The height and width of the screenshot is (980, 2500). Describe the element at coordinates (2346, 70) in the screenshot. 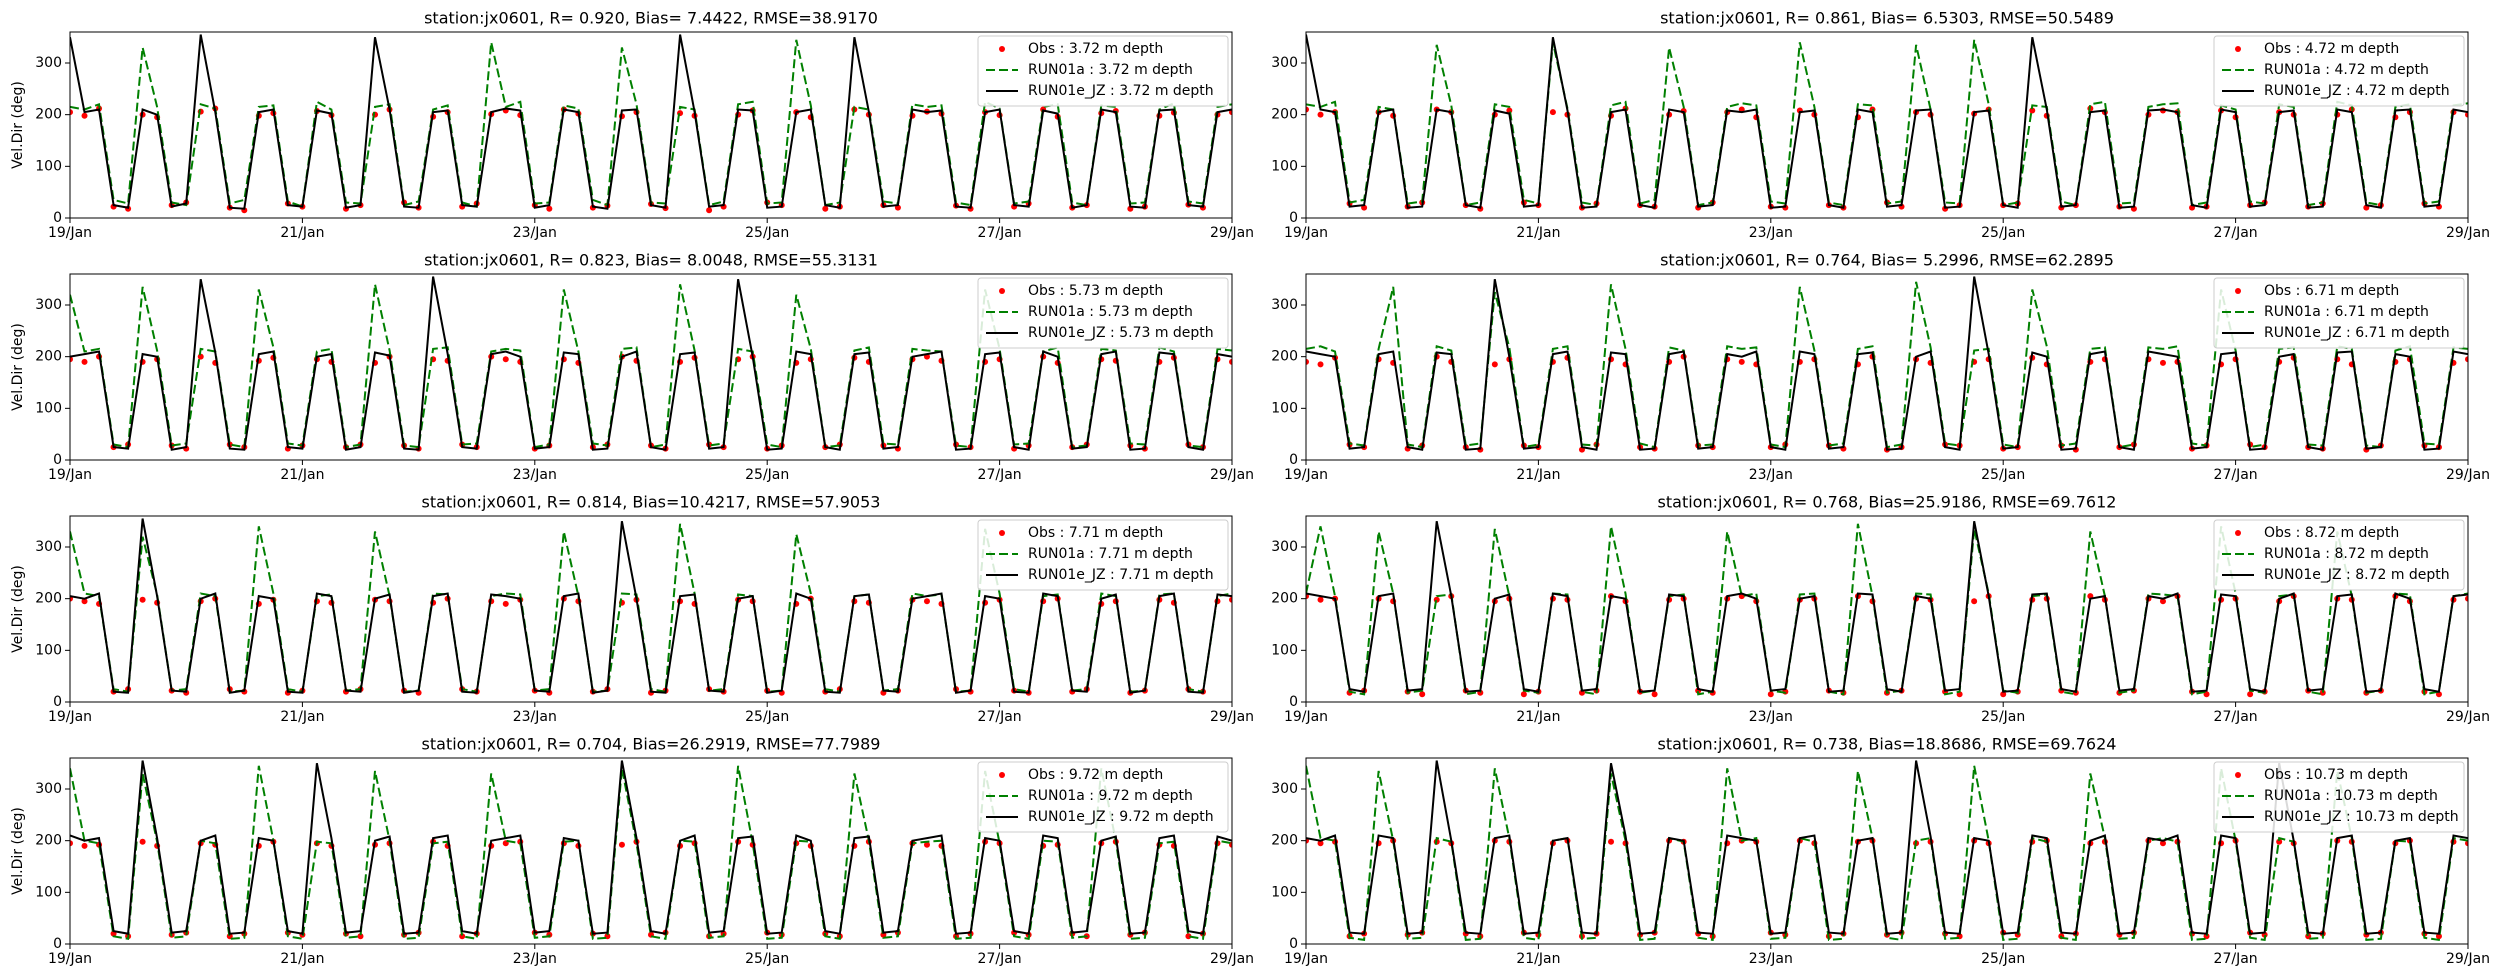

I see `legend-label: RUN01a : 4.72 m depth` at that location.